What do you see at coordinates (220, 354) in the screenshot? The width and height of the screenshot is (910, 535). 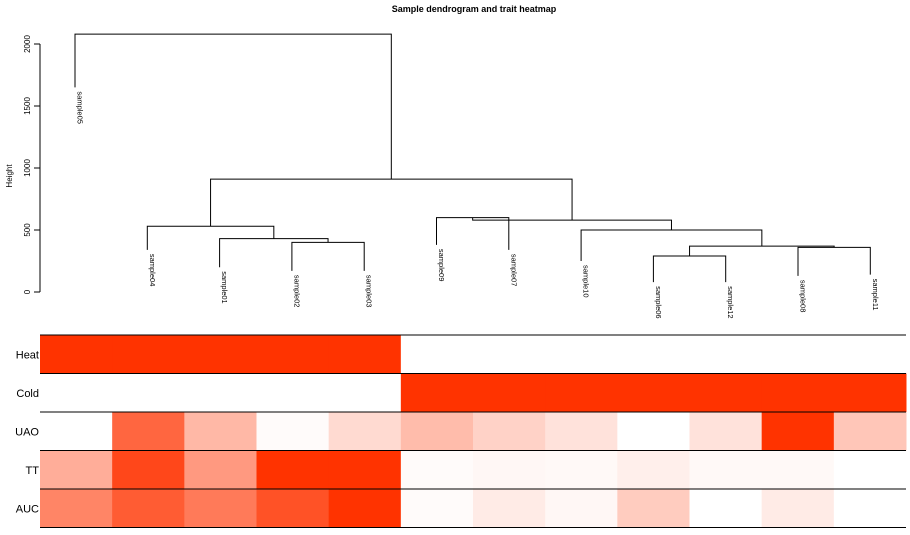 I see `heat-cell-heat-sample01` at bounding box center [220, 354].